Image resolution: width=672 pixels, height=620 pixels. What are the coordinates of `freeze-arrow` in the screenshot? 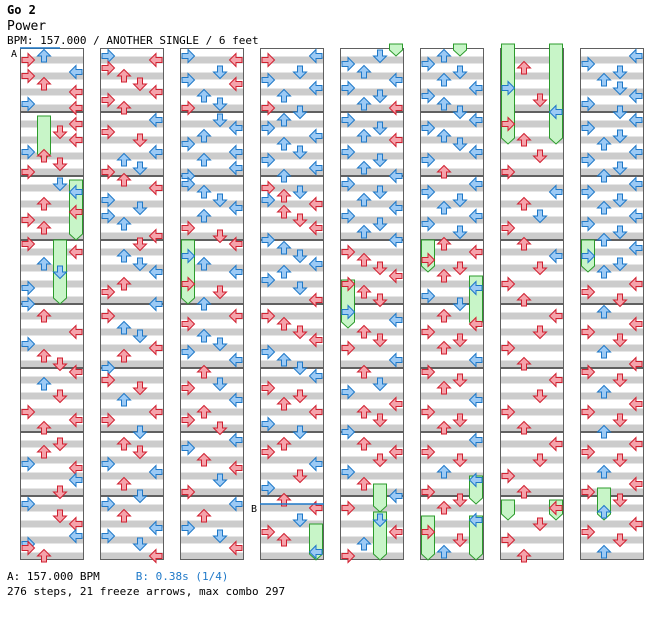 It's located at (556, 94).